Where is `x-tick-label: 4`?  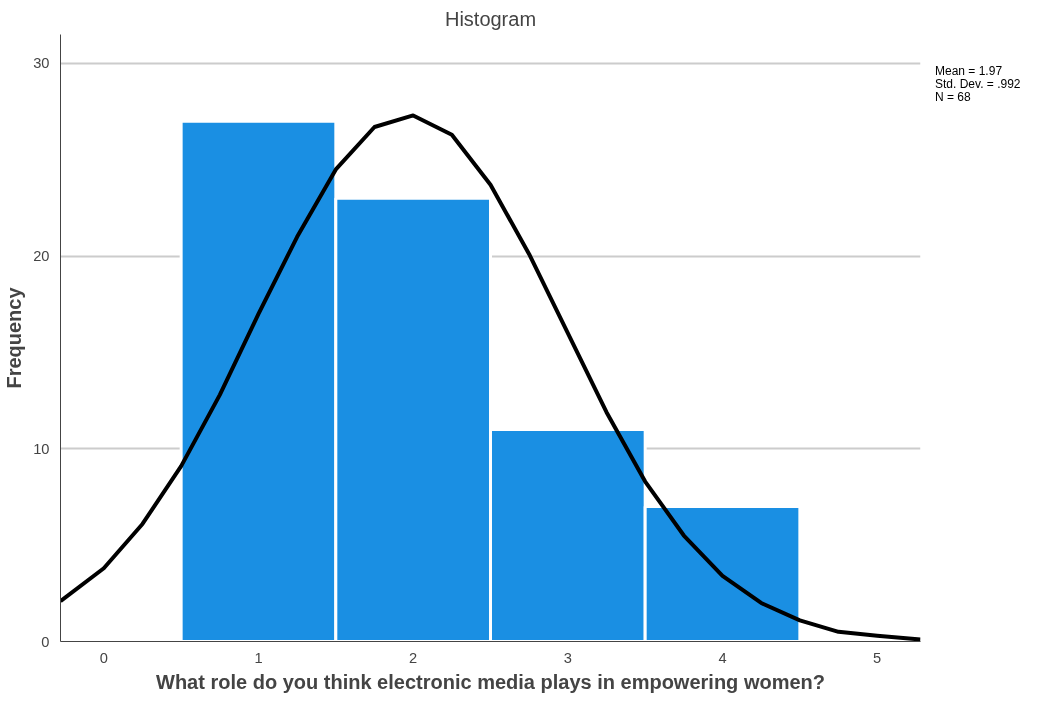
x-tick-label: 4 is located at coordinates (722, 657).